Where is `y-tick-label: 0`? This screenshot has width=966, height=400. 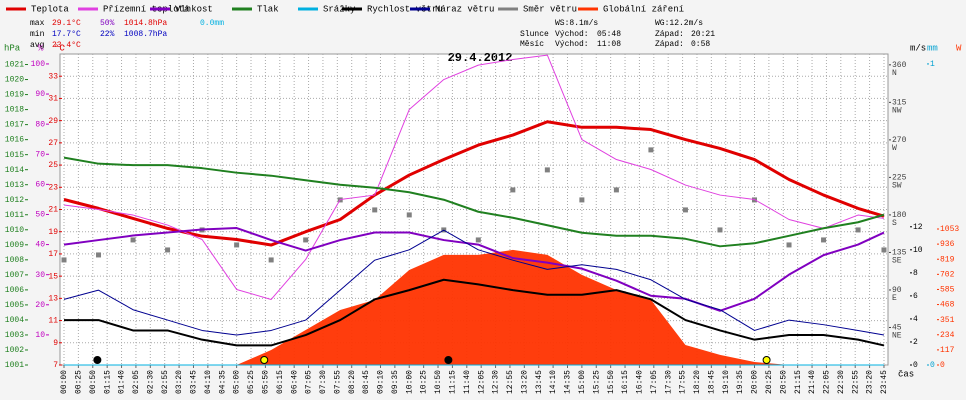 y-tick-label: 0 is located at coordinates (932, 365).